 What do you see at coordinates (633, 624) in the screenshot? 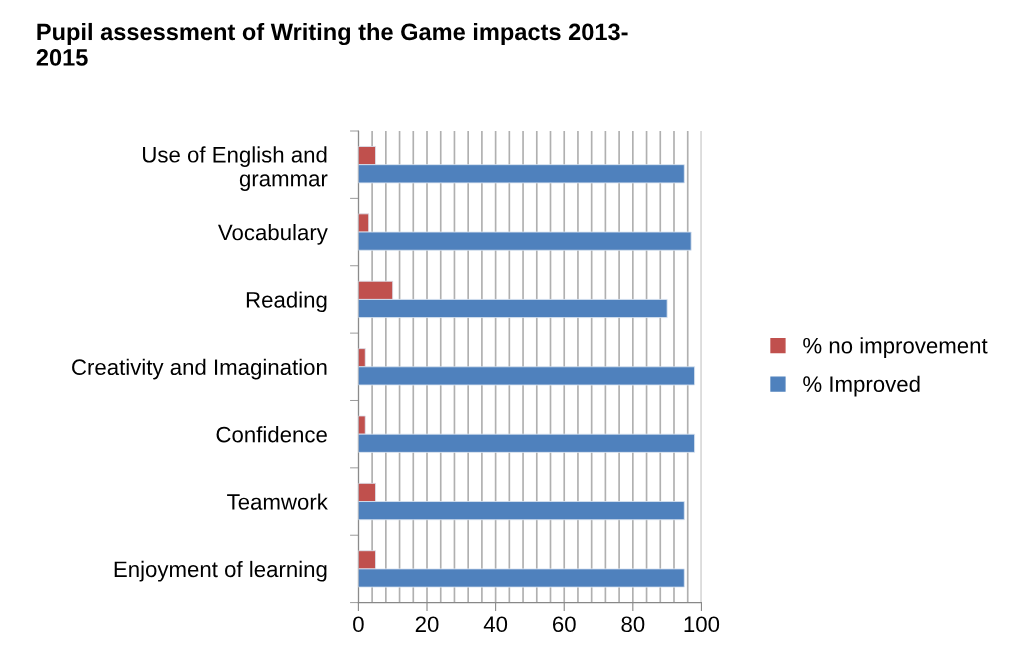
I see `x-tick-label: 80` at bounding box center [633, 624].